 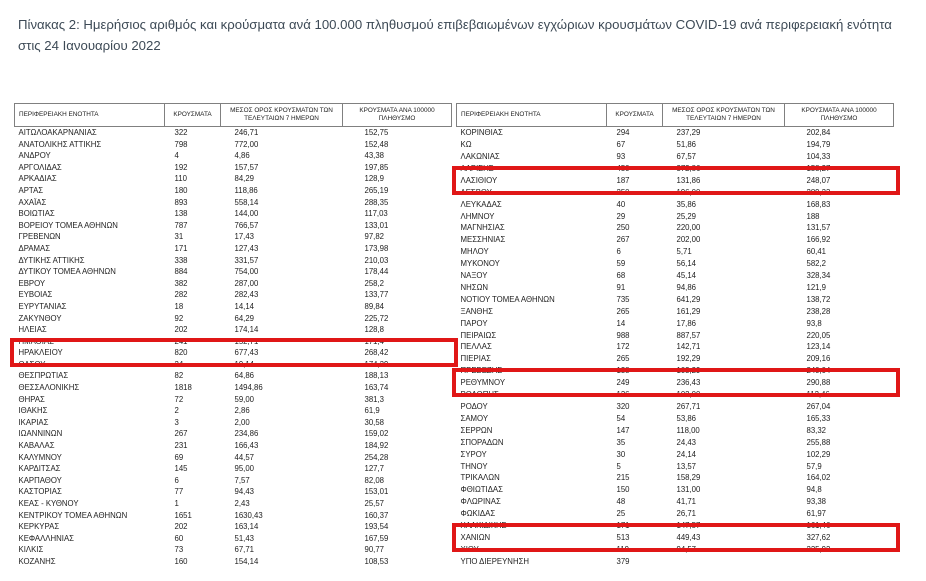 What do you see at coordinates (479, 395) in the screenshot?
I see `cell-region: ΡΟΔΟΠΗΣ` at bounding box center [479, 395].